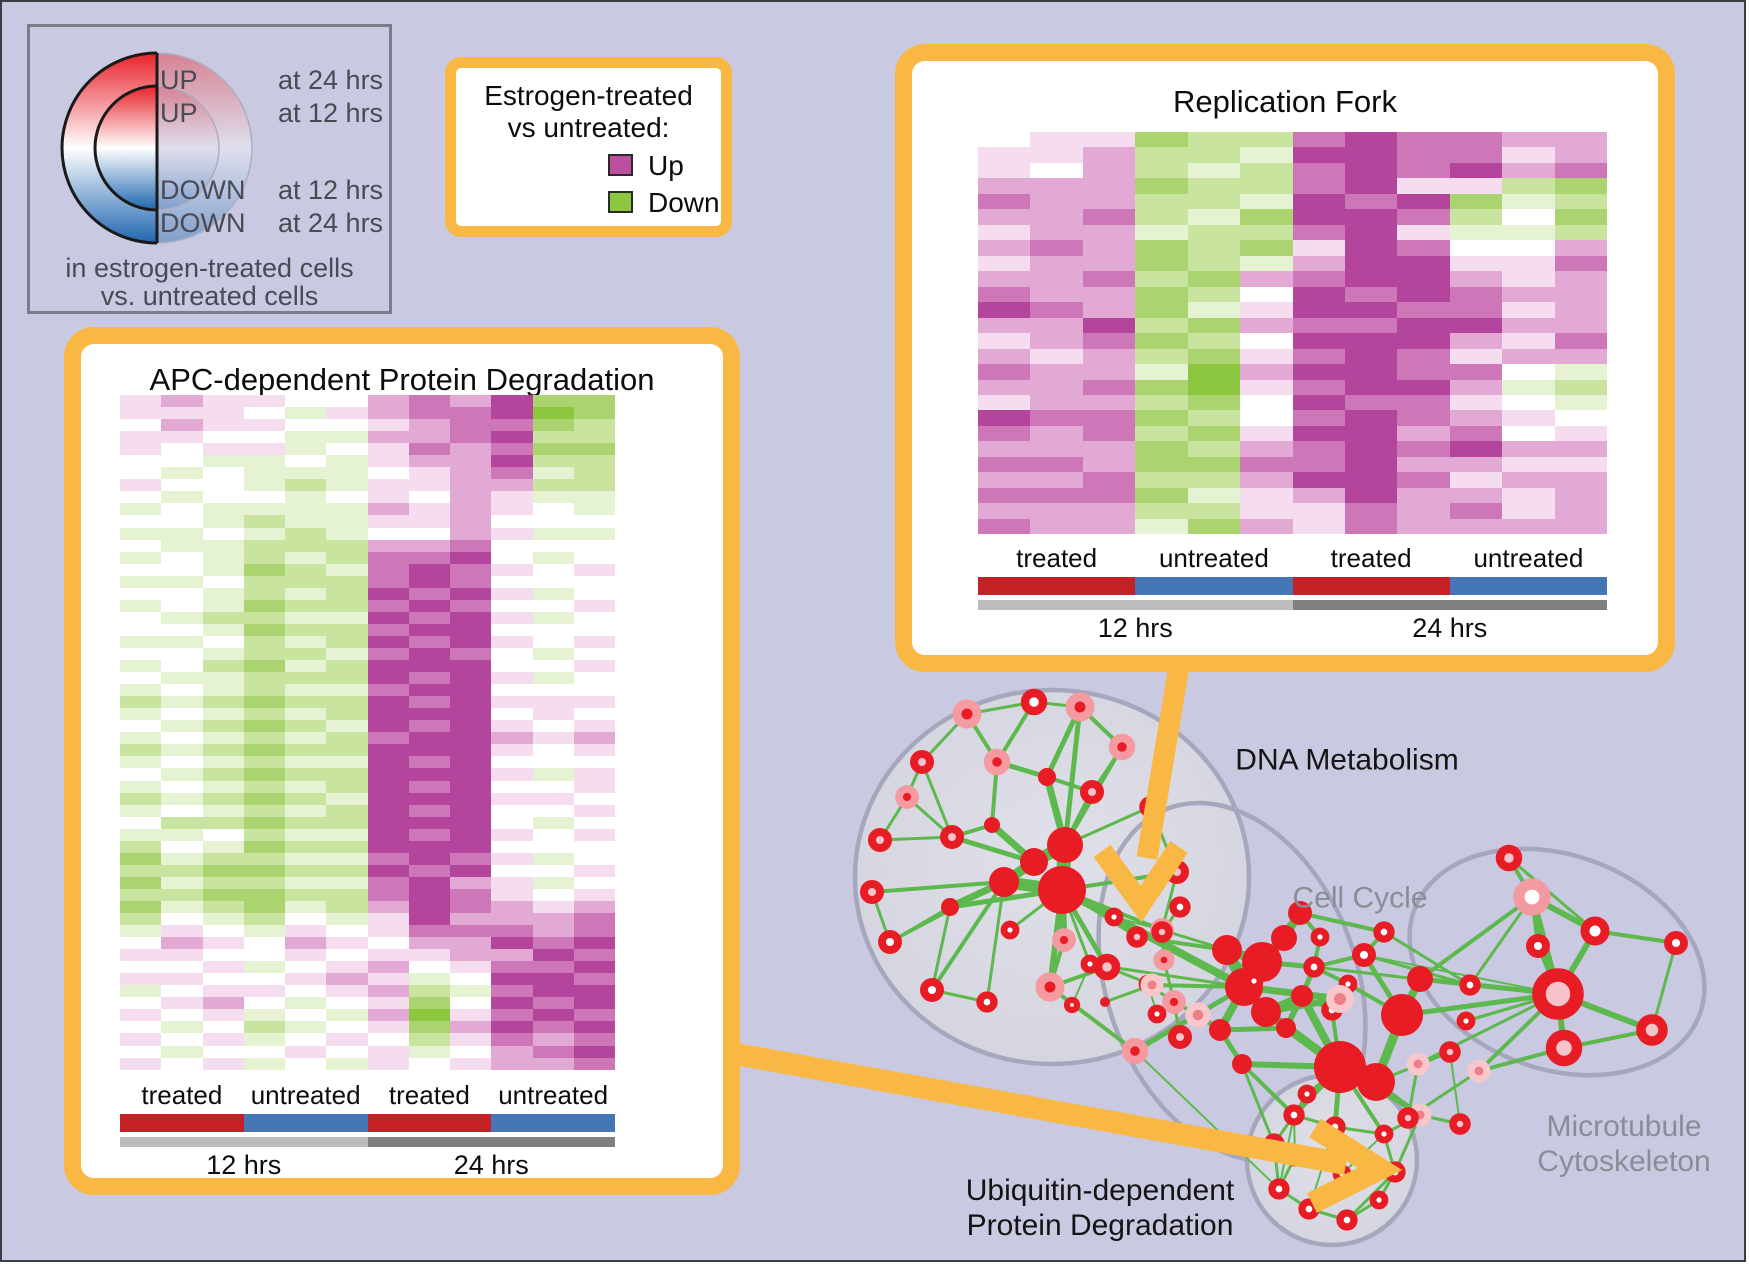 This screenshot has width=1750, height=1279. Describe the element at coordinates (179, 113) in the screenshot. I see `scale-dir-label: UP` at that location.